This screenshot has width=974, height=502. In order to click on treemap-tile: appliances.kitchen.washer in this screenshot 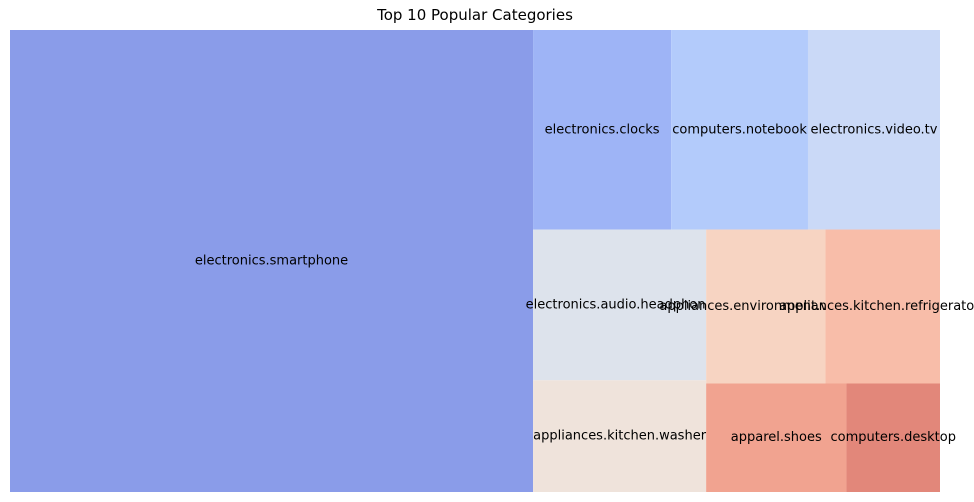, I will do `click(620, 436)`.